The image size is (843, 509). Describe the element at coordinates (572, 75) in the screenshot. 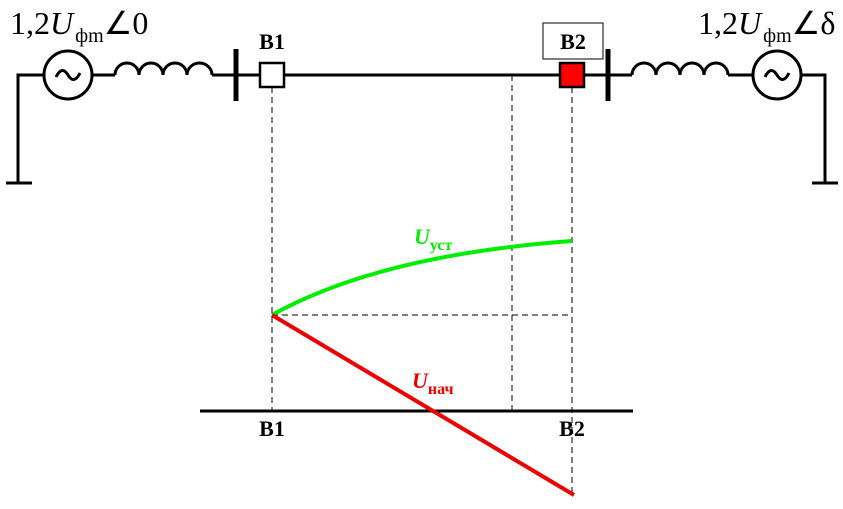

I see `breaker-closed` at that location.